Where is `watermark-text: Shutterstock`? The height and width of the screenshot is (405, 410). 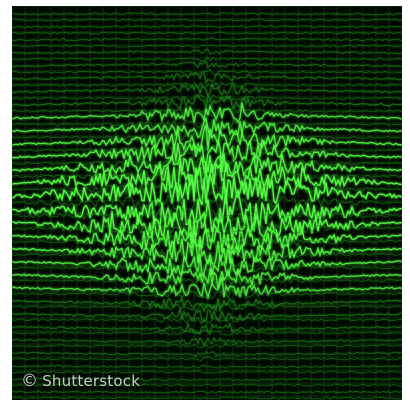 watermark-text: Shutterstock is located at coordinates (91, 381).